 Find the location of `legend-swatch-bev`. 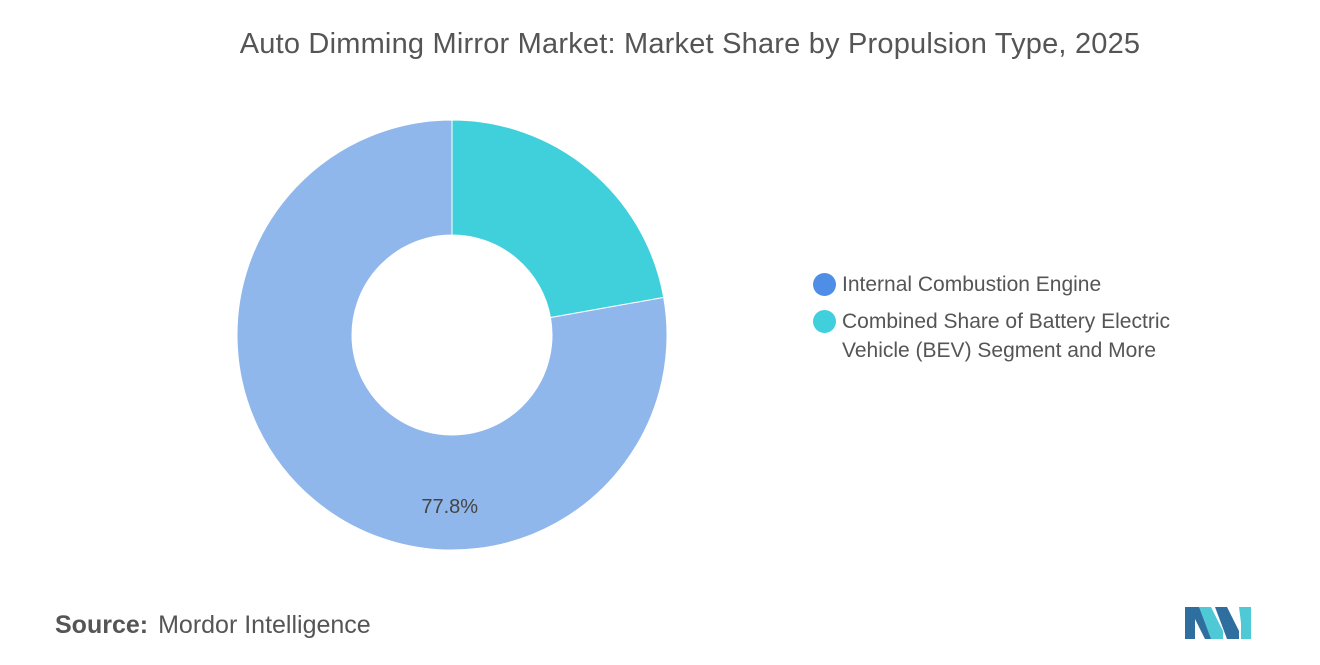

legend-swatch-bev is located at coordinates (824, 321).